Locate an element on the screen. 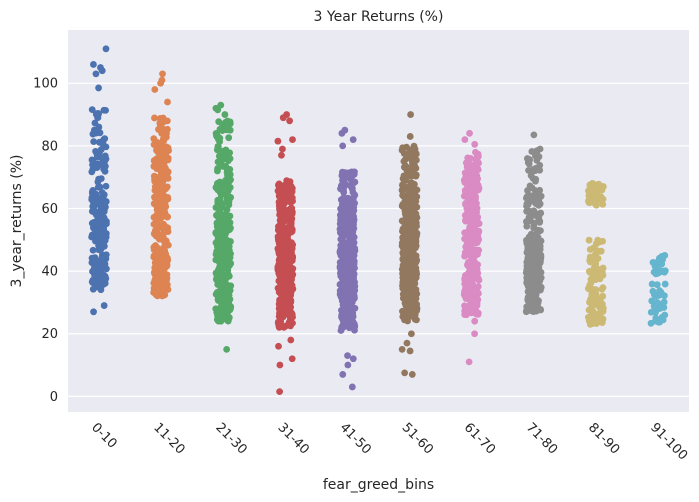  y-tick-label: 0 is located at coordinates (54, 397).